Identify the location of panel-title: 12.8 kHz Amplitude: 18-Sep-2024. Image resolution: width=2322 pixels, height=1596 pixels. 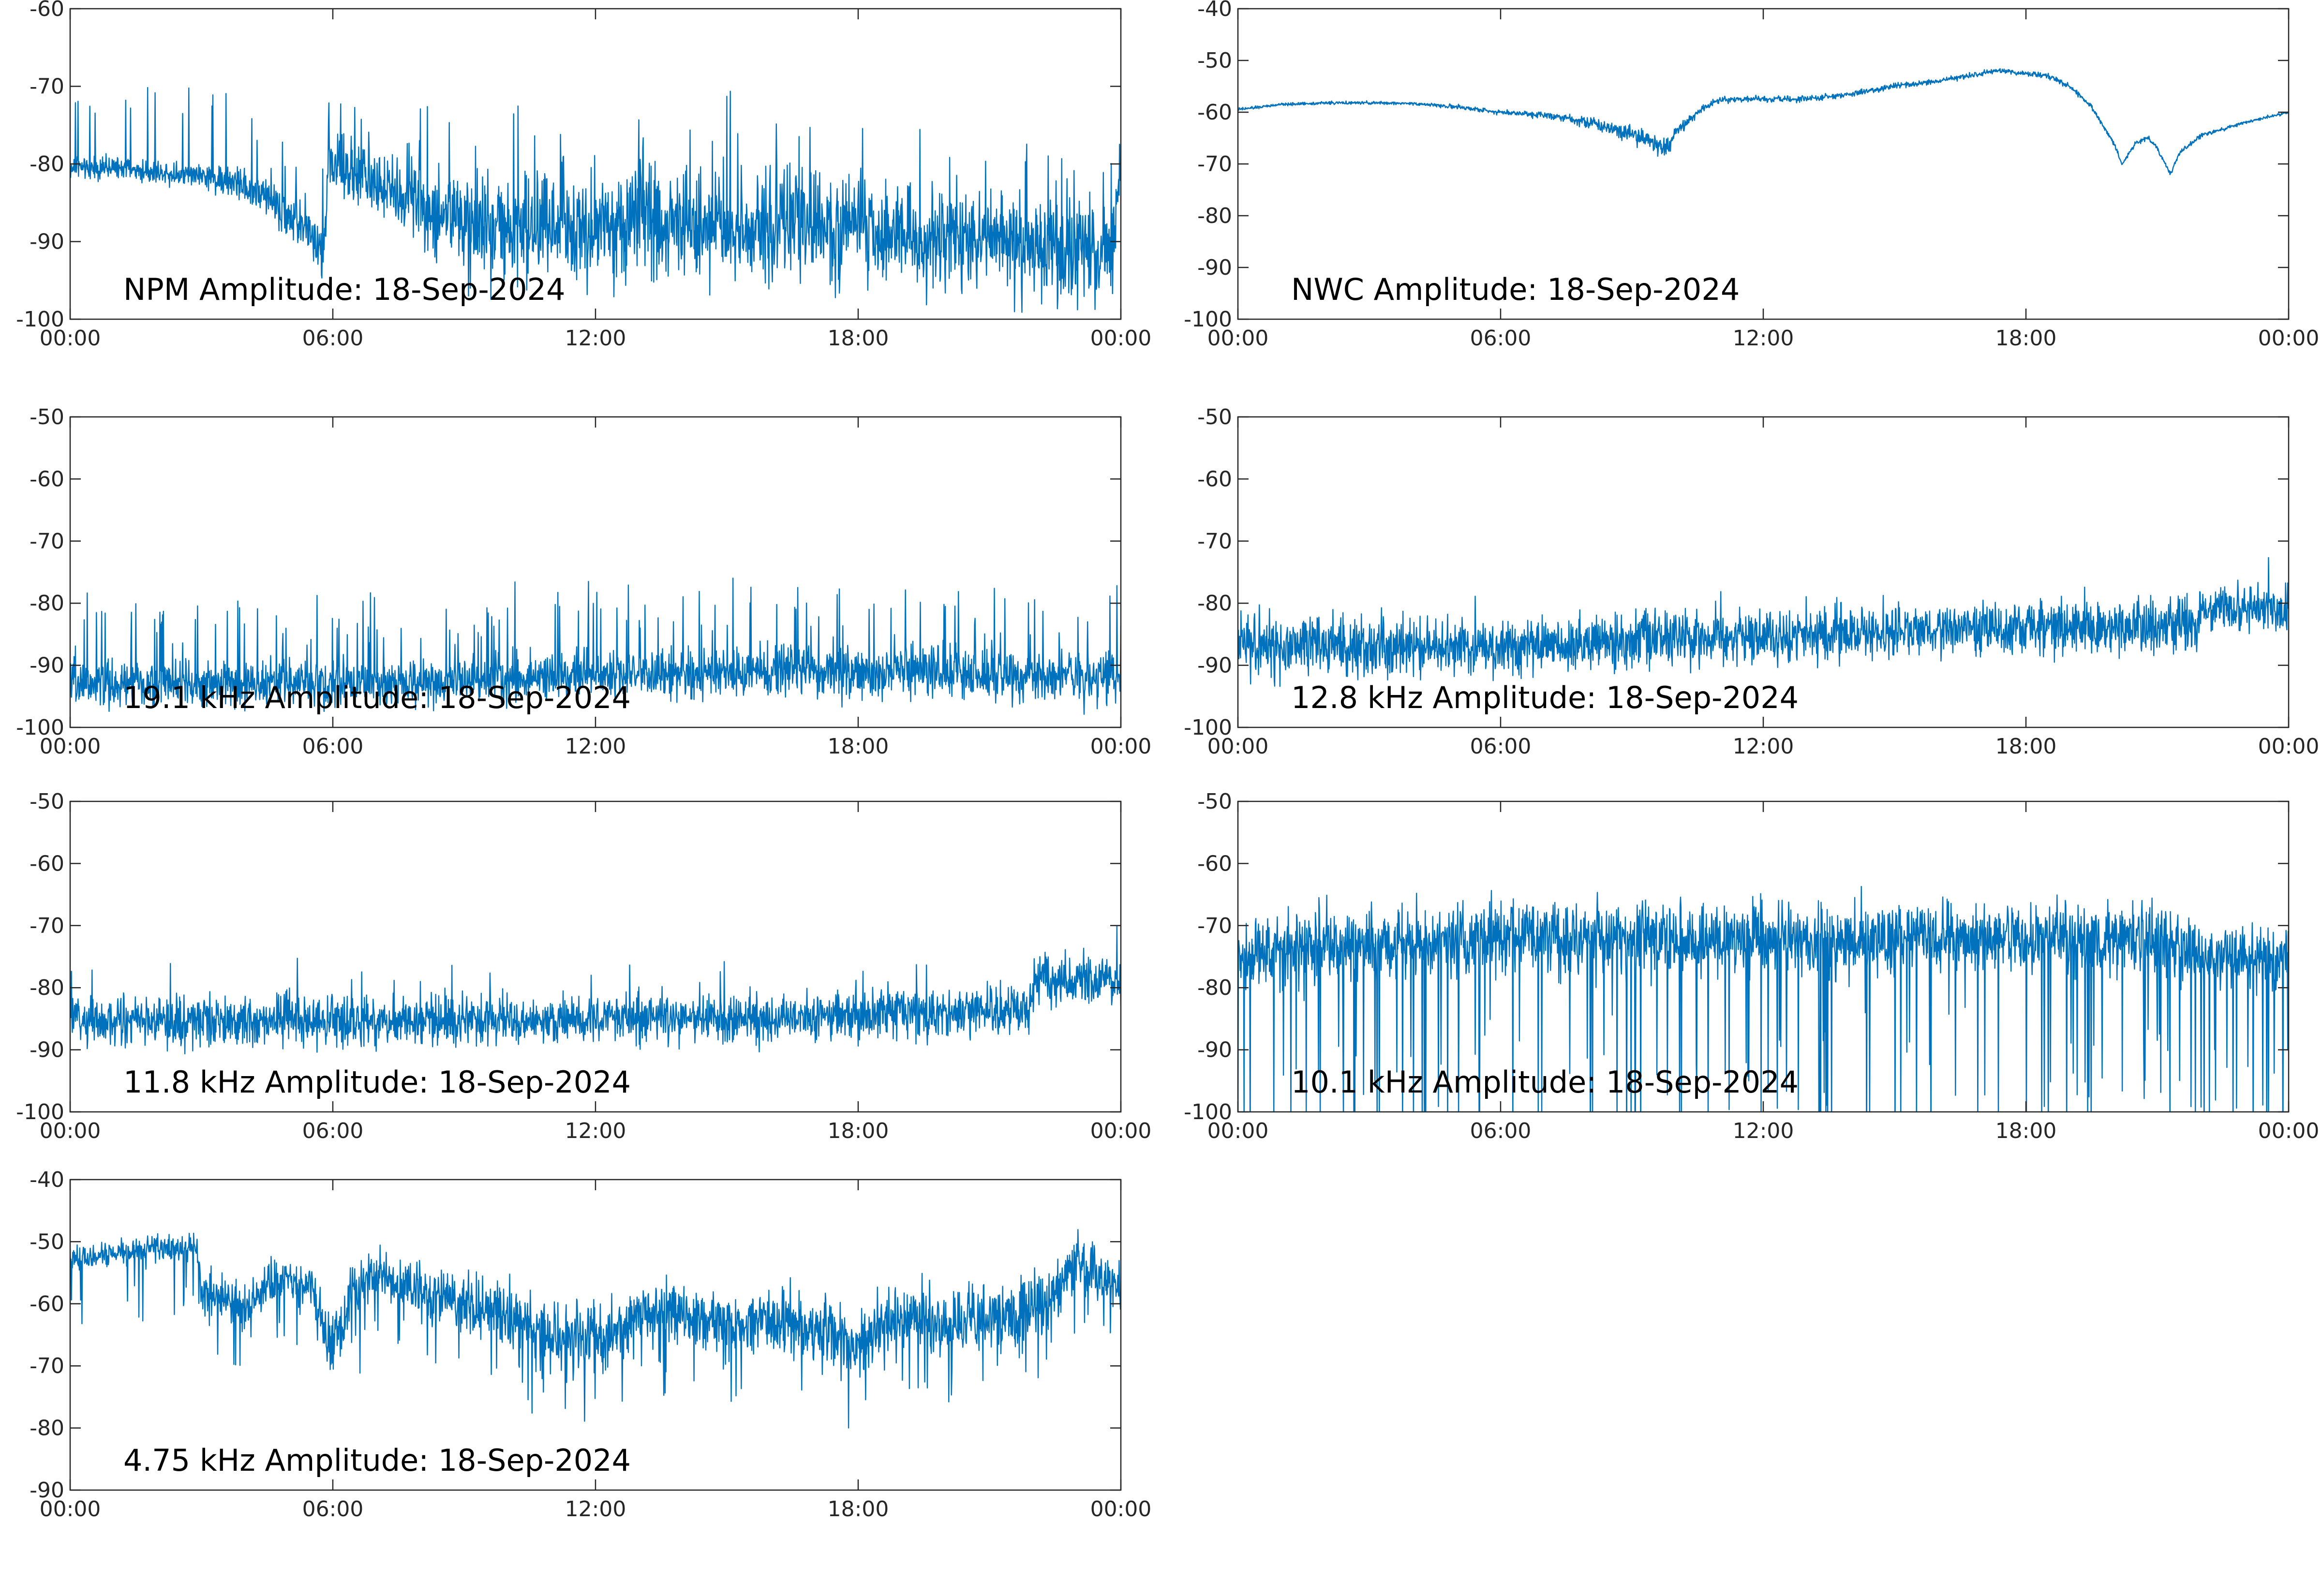
(1545, 697).